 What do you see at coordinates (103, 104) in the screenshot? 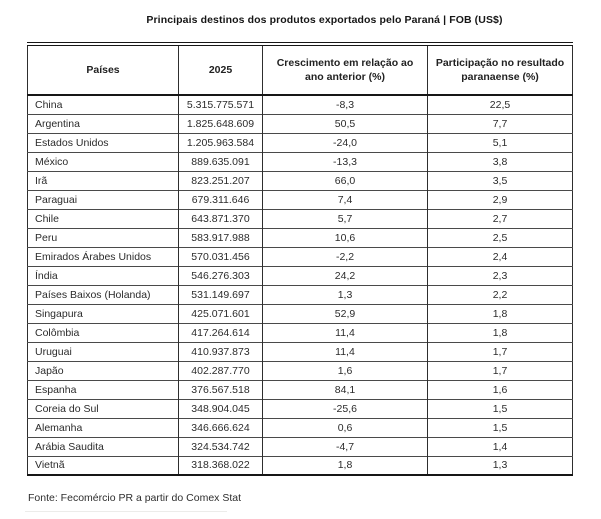
I see `country-cell: China` at bounding box center [103, 104].